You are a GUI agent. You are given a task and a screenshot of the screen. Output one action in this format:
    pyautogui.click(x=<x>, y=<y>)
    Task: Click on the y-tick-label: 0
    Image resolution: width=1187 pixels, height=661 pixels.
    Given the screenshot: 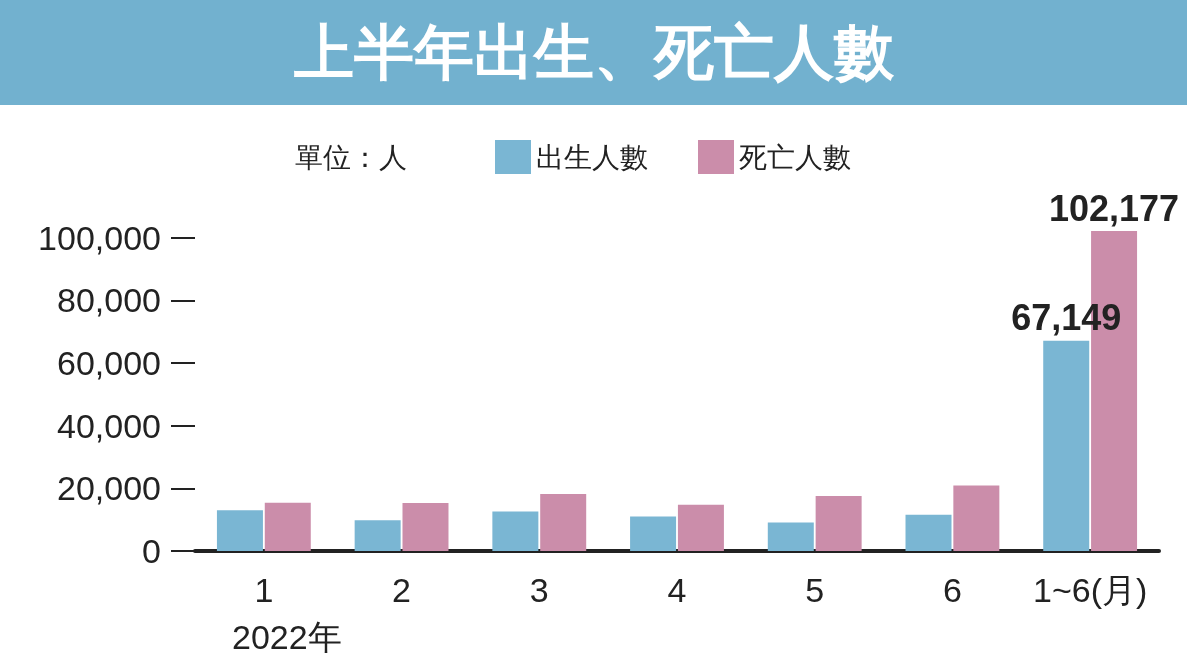 What is the action you would take?
    pyautogui.click(x=151, y=551)
    